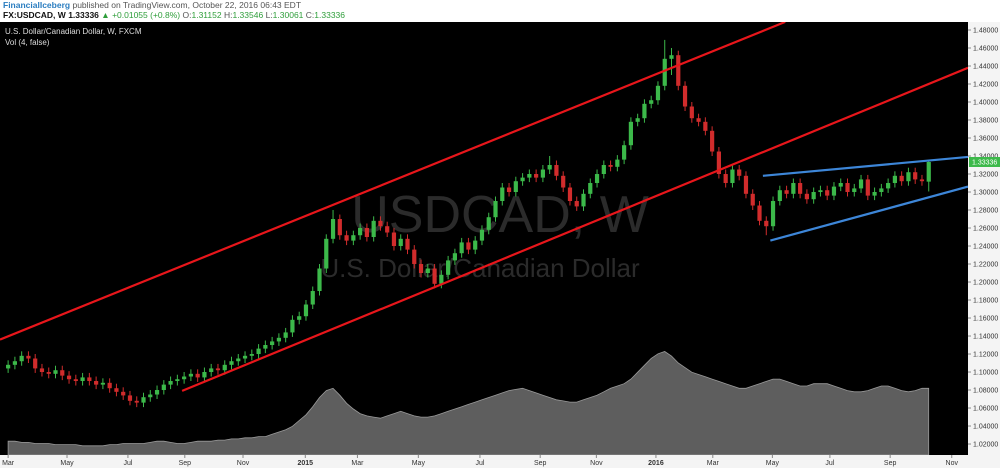 The width and height of the screenshot is (1000, 468). What do you see at coordinates (985, 337) in the screenshot?
I see `y-tick-label: 1.14000` at bounding box center [985, 337].